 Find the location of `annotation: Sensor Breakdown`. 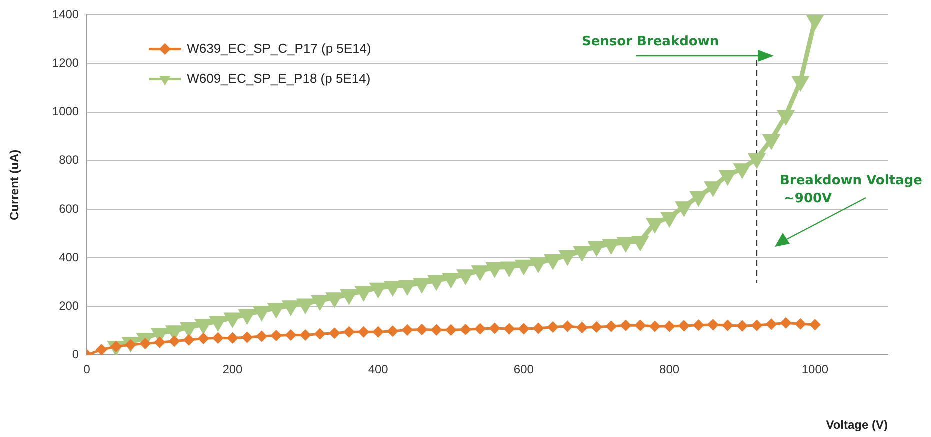

annotation: Sensor Breakdown is located at coordinates (651, 42).